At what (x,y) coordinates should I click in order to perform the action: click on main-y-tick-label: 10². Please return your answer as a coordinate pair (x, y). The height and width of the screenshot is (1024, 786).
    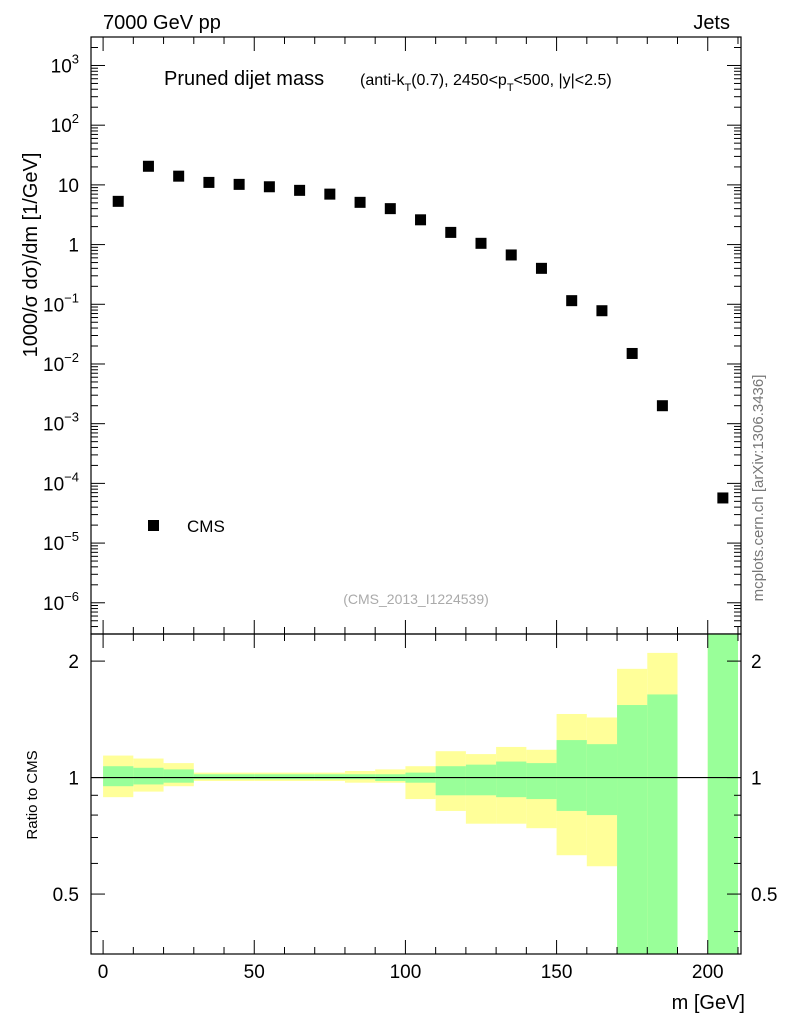
    Looking at the image, I should click on (65, 124).